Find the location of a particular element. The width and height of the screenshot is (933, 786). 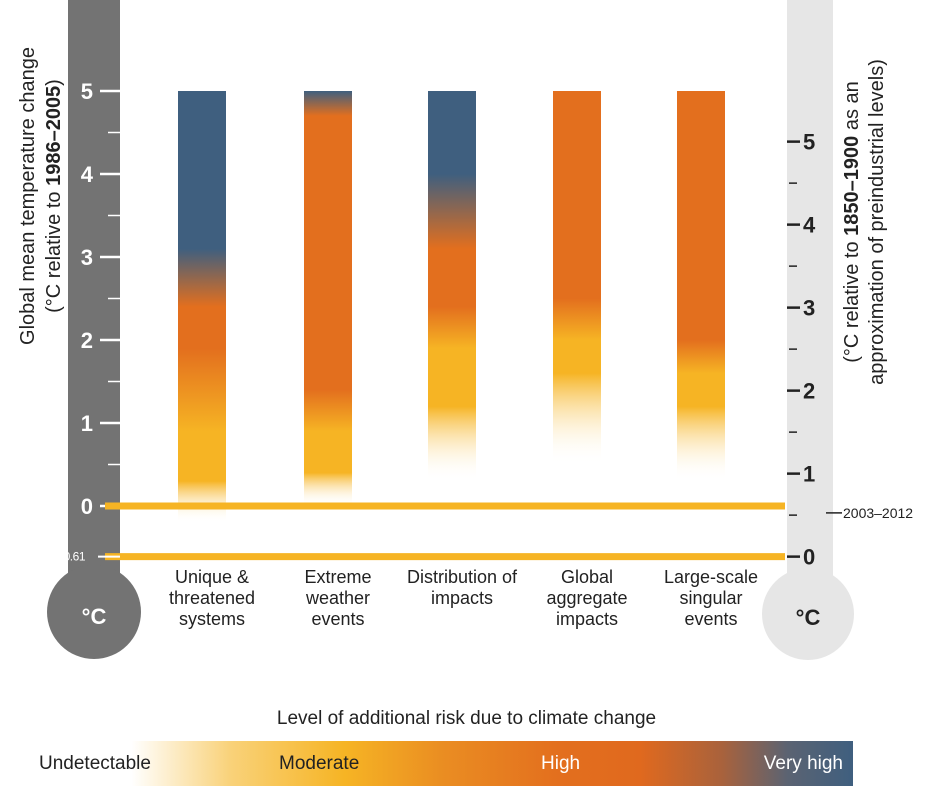

right-tick-label: 4 is located at coordinates (809, 225).